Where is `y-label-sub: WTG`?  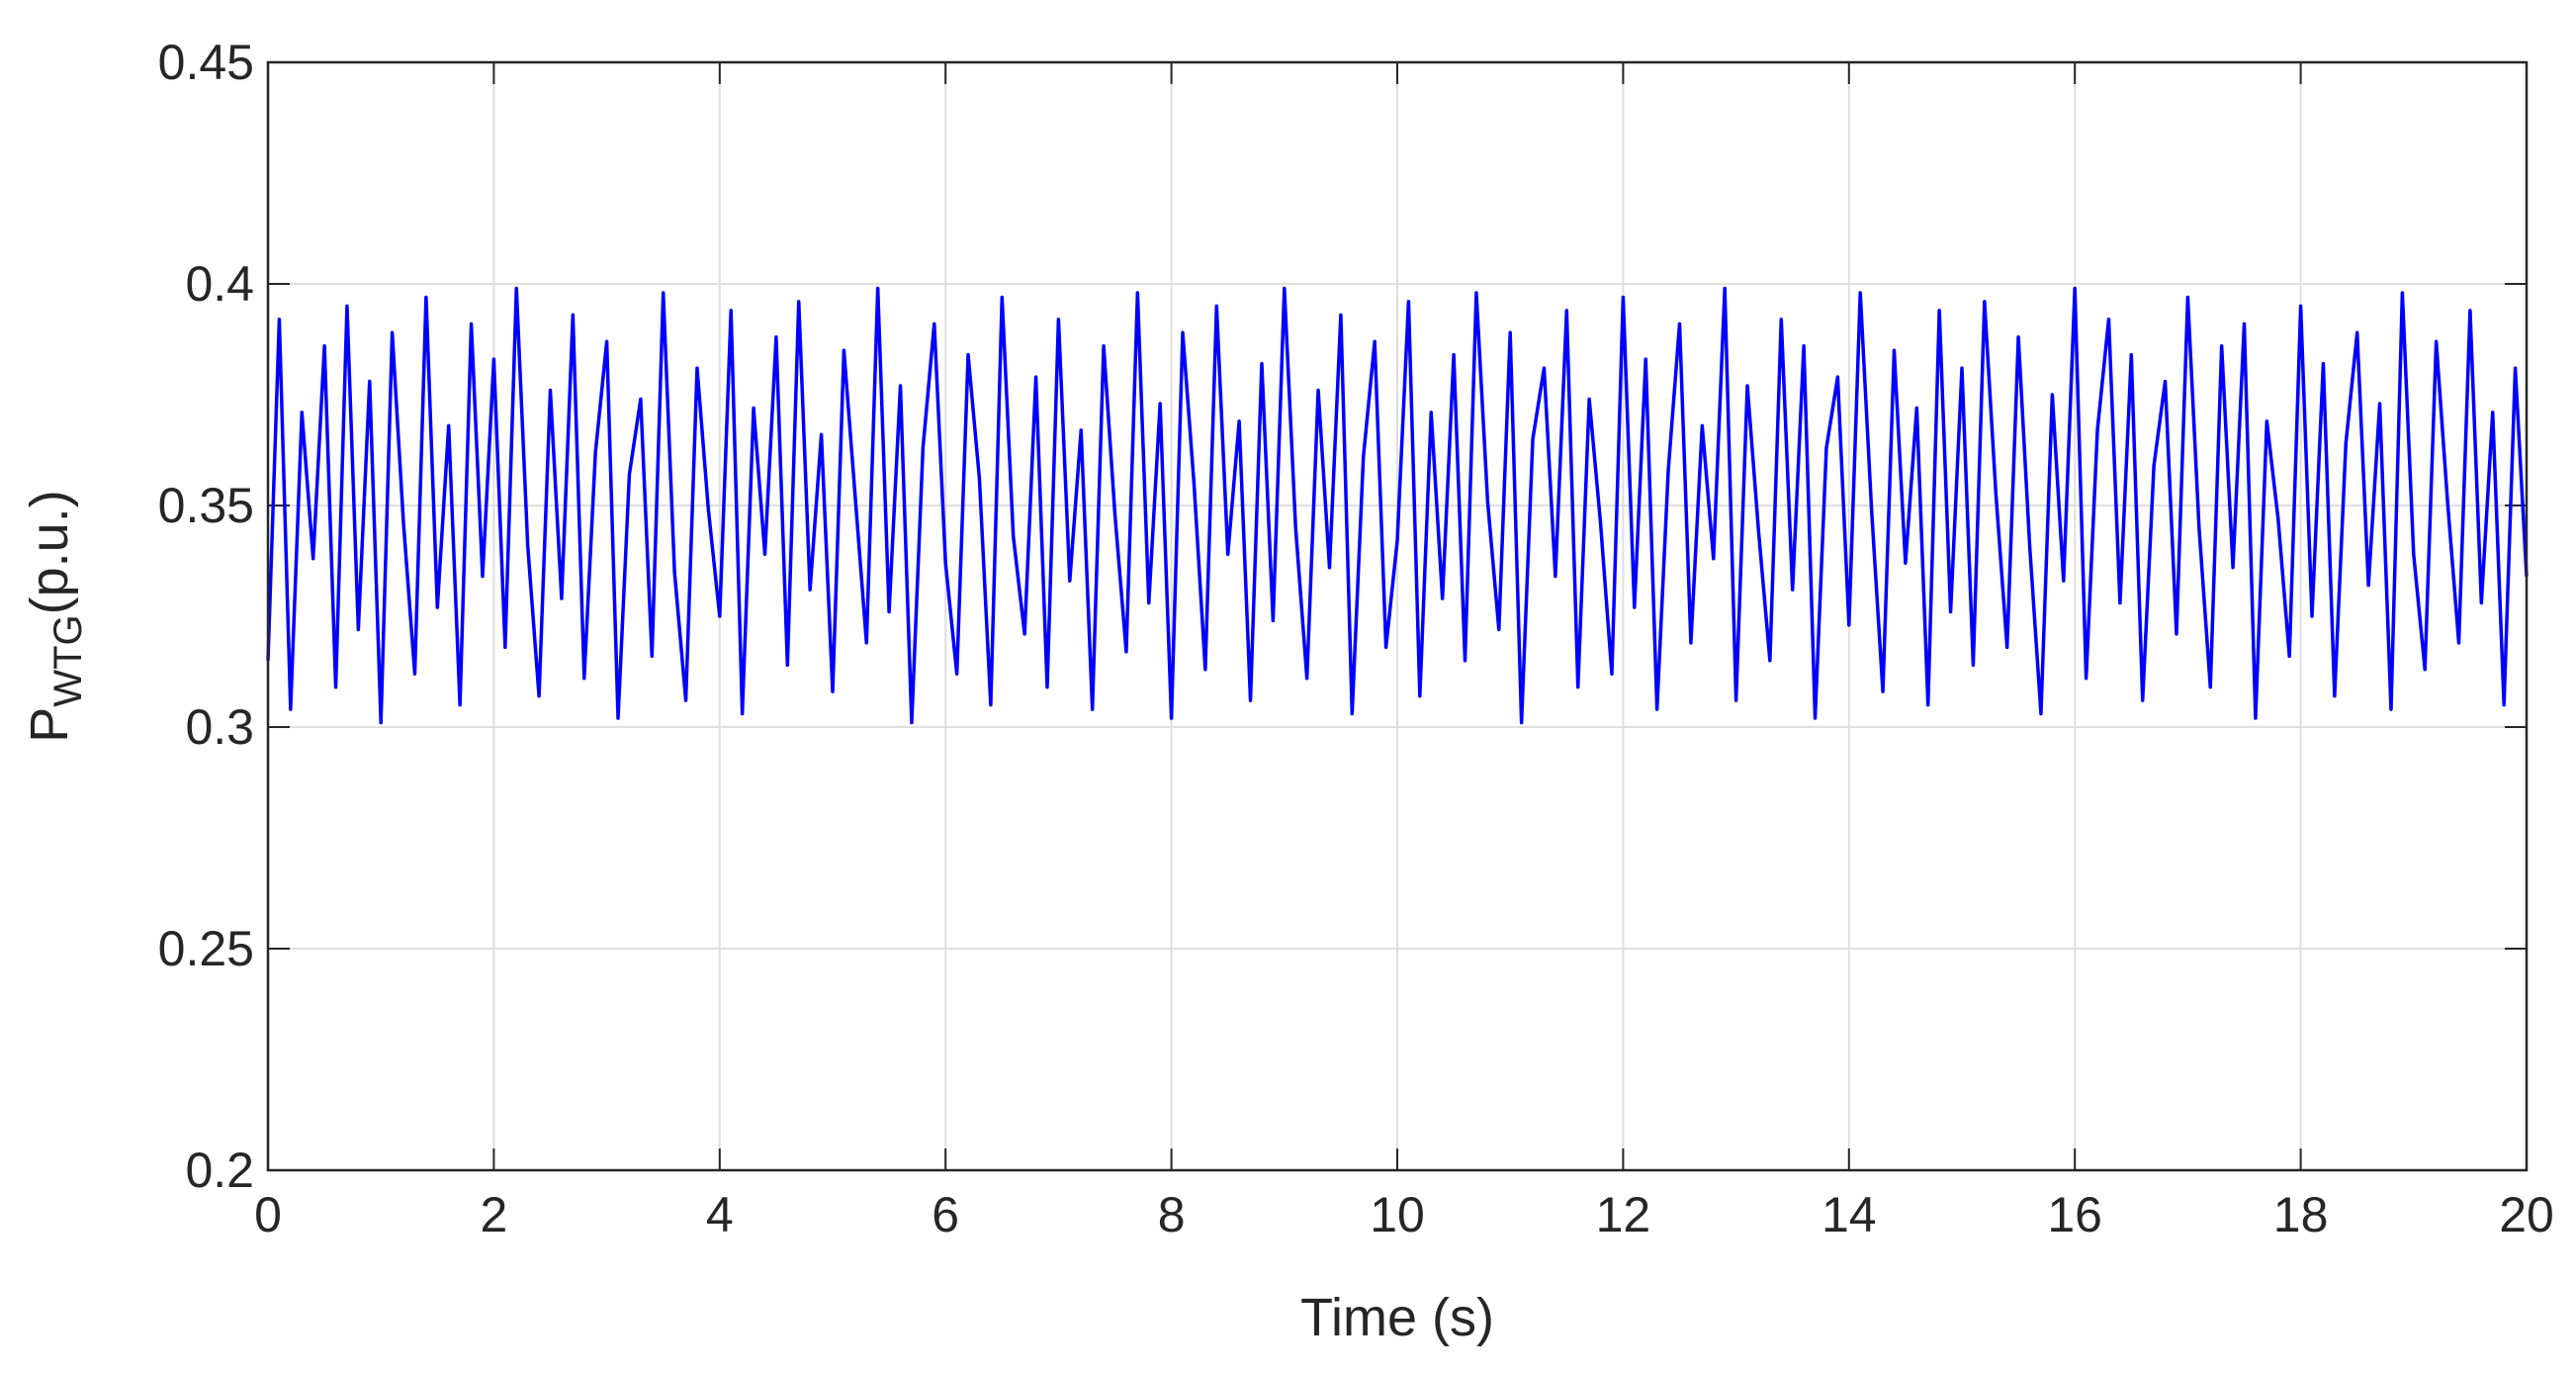
y-label-sub: WTG is located at coordinates (68, 660).